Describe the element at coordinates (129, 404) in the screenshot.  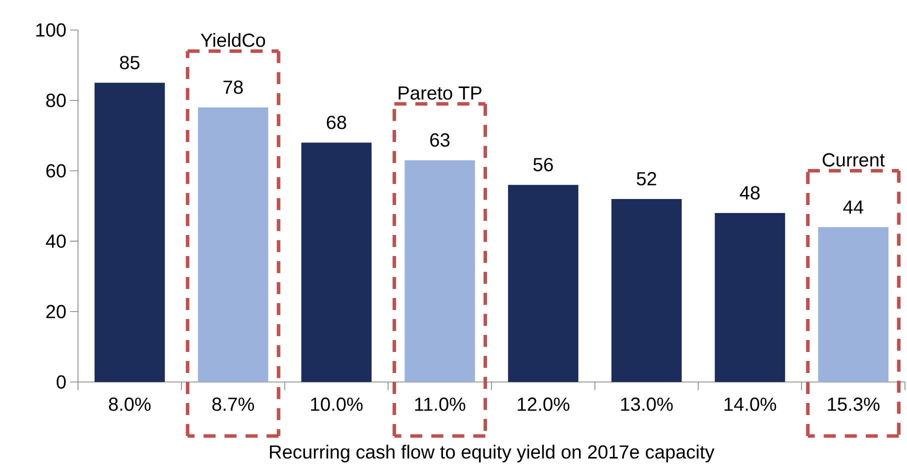
I see `x-tick-label: 8.0%` at that location.